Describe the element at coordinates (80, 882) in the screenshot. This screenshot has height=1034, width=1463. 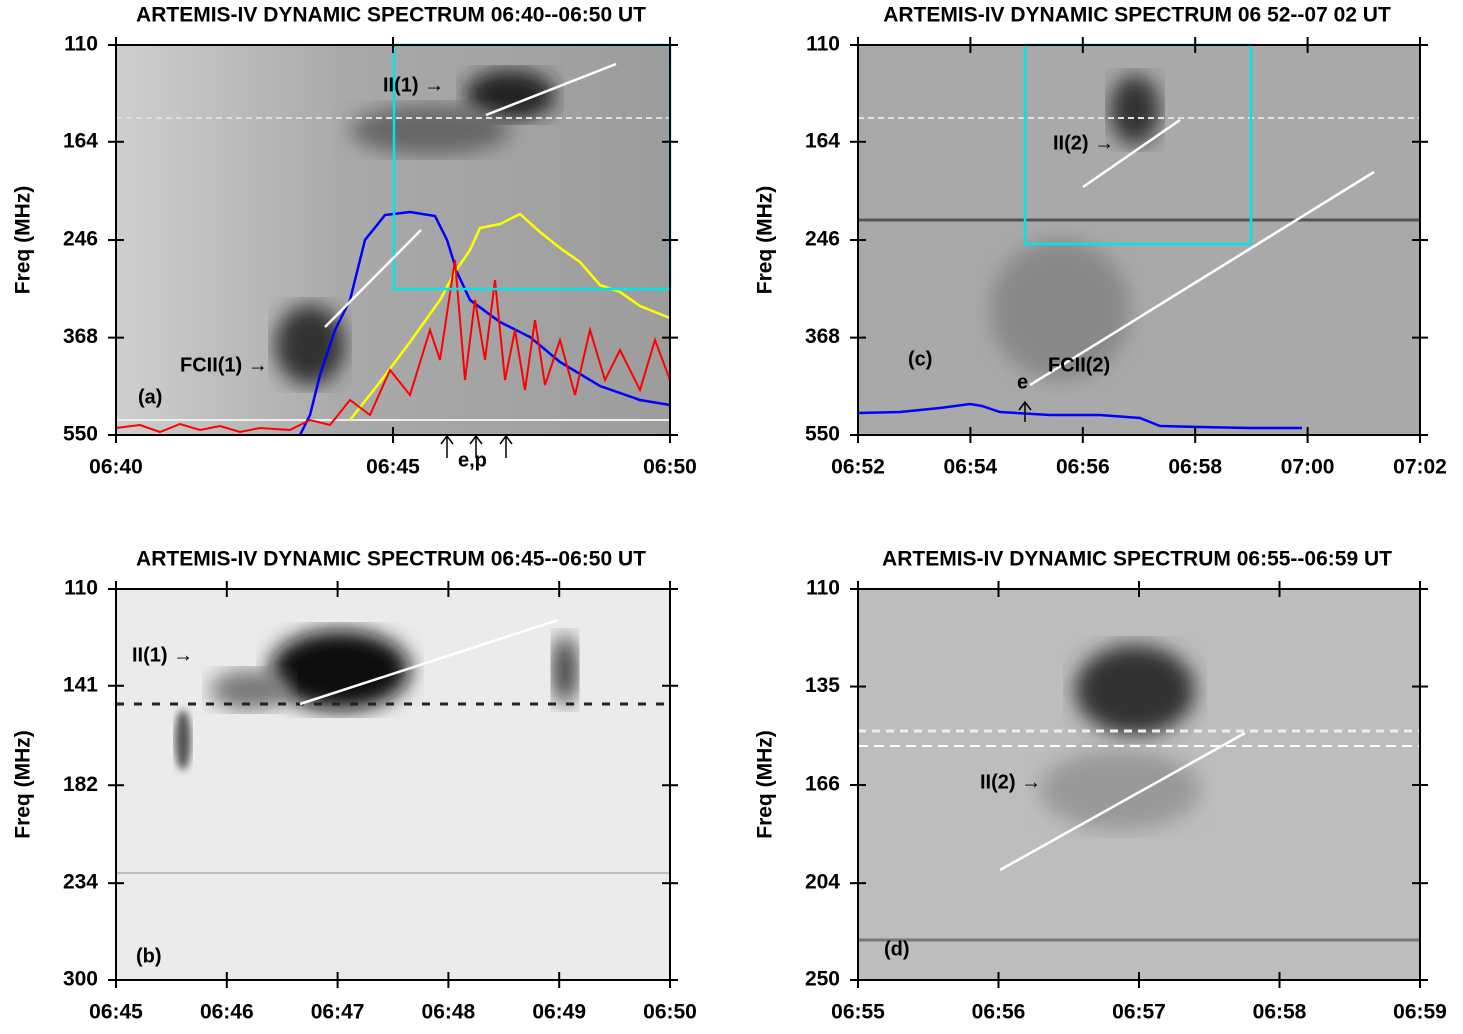
I see `y-tick-label: 234` at that location.